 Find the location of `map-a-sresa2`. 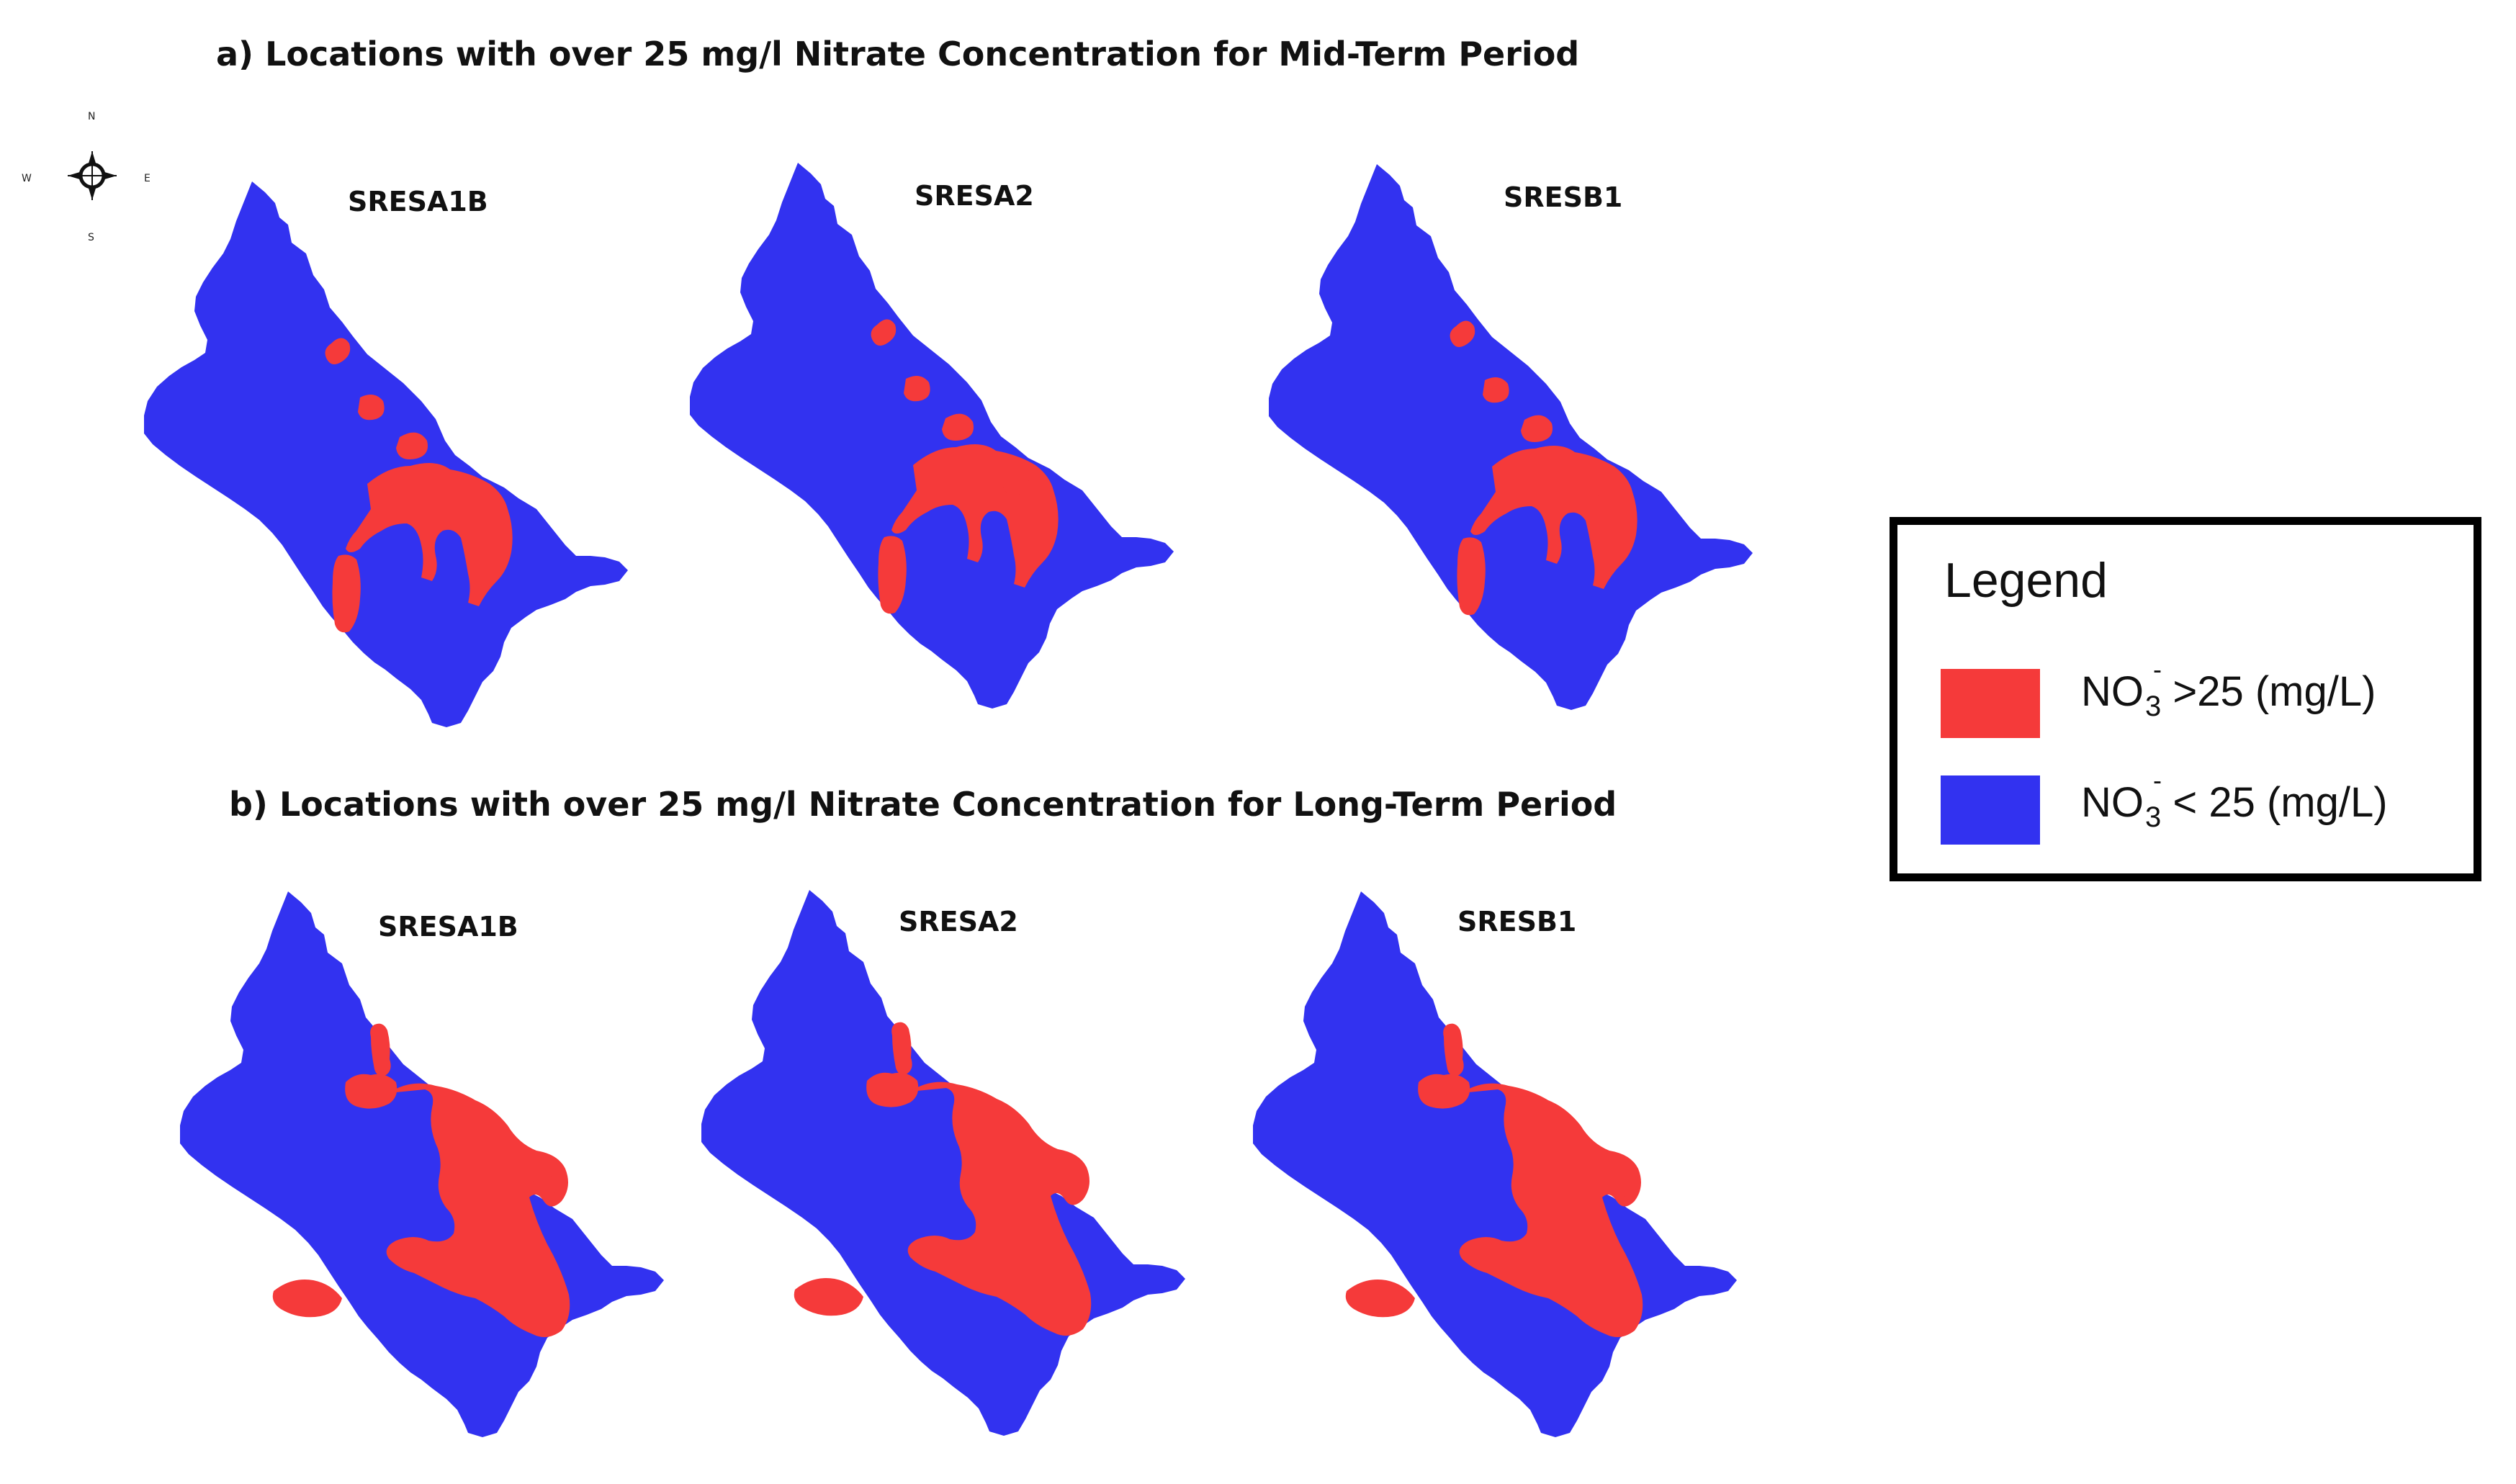

map-a-sresa2 is located at coordinates (932, 436).